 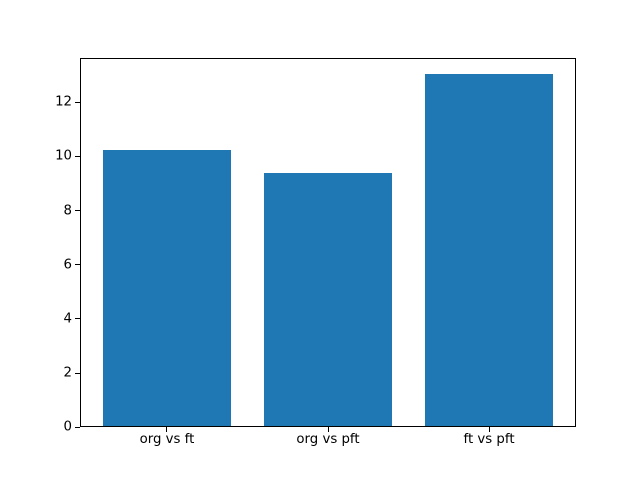 I want to click on x-axis-category-label: ft vs pft, so click(x=489, y=439).